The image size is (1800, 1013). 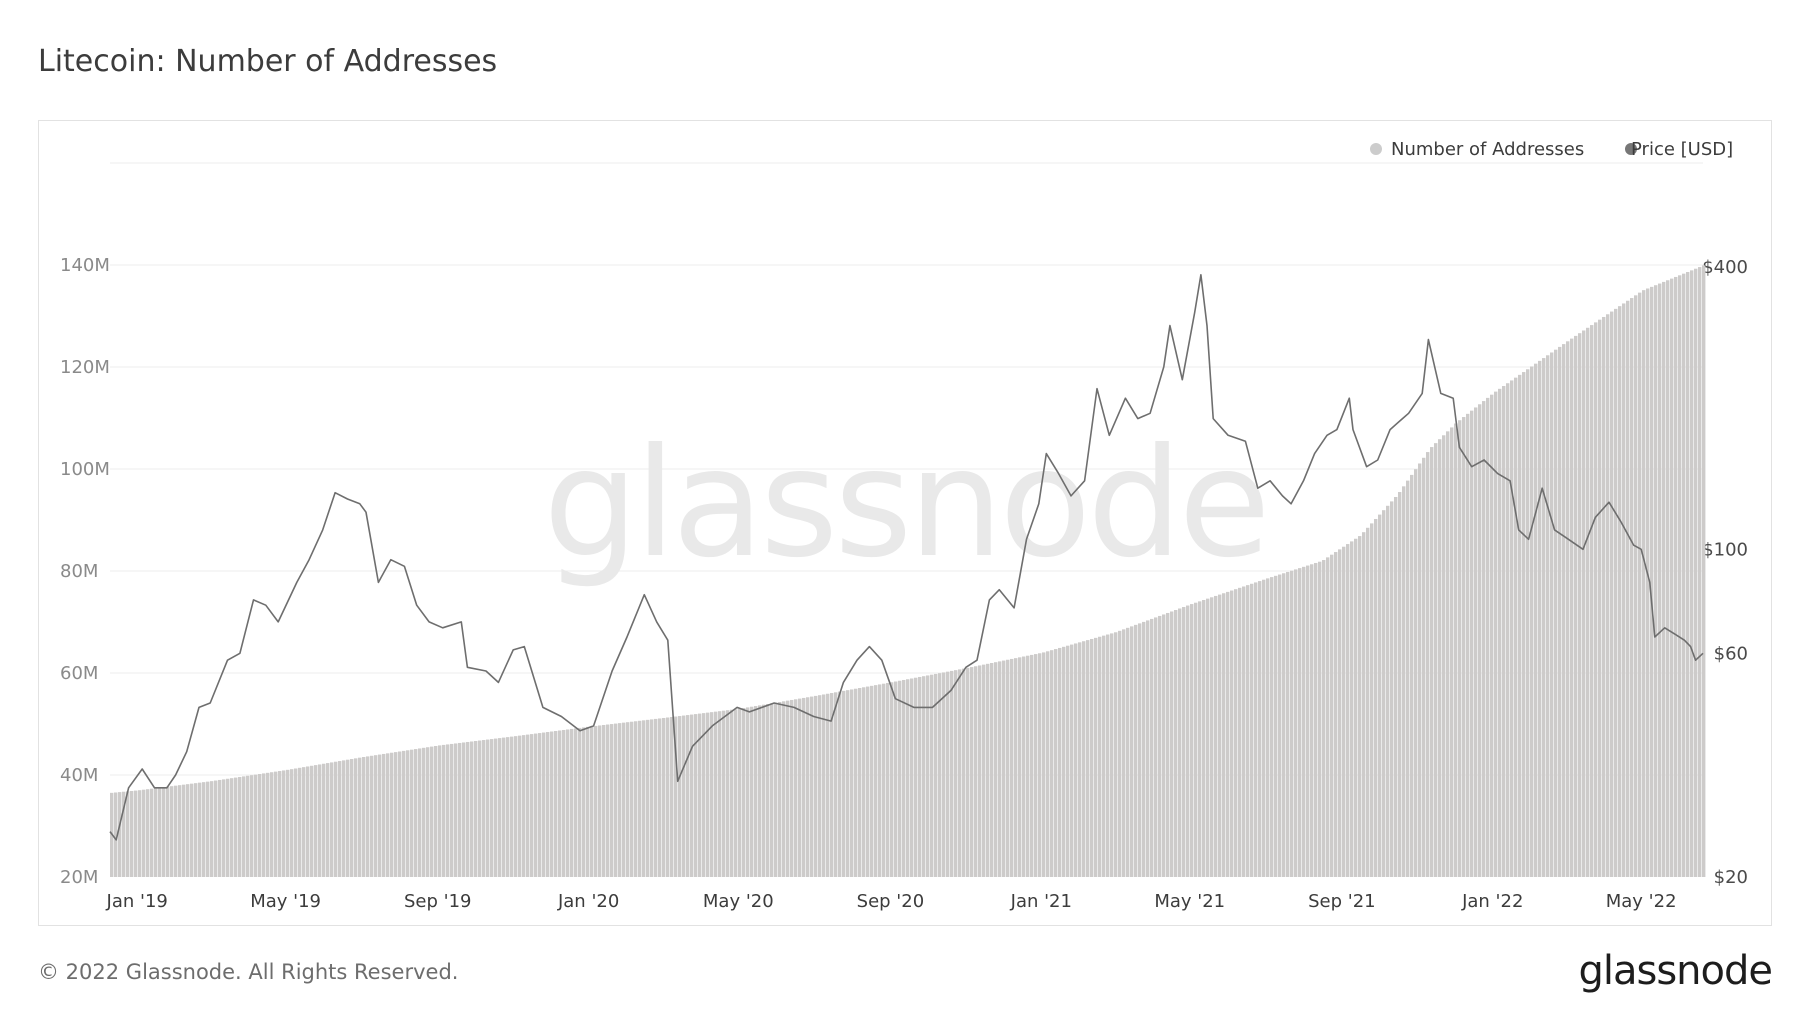 What do you see at coordinates (79, 775) in the screenshot?
I see `y-left-tick-label: 40M` at bounding box center [79, 775].